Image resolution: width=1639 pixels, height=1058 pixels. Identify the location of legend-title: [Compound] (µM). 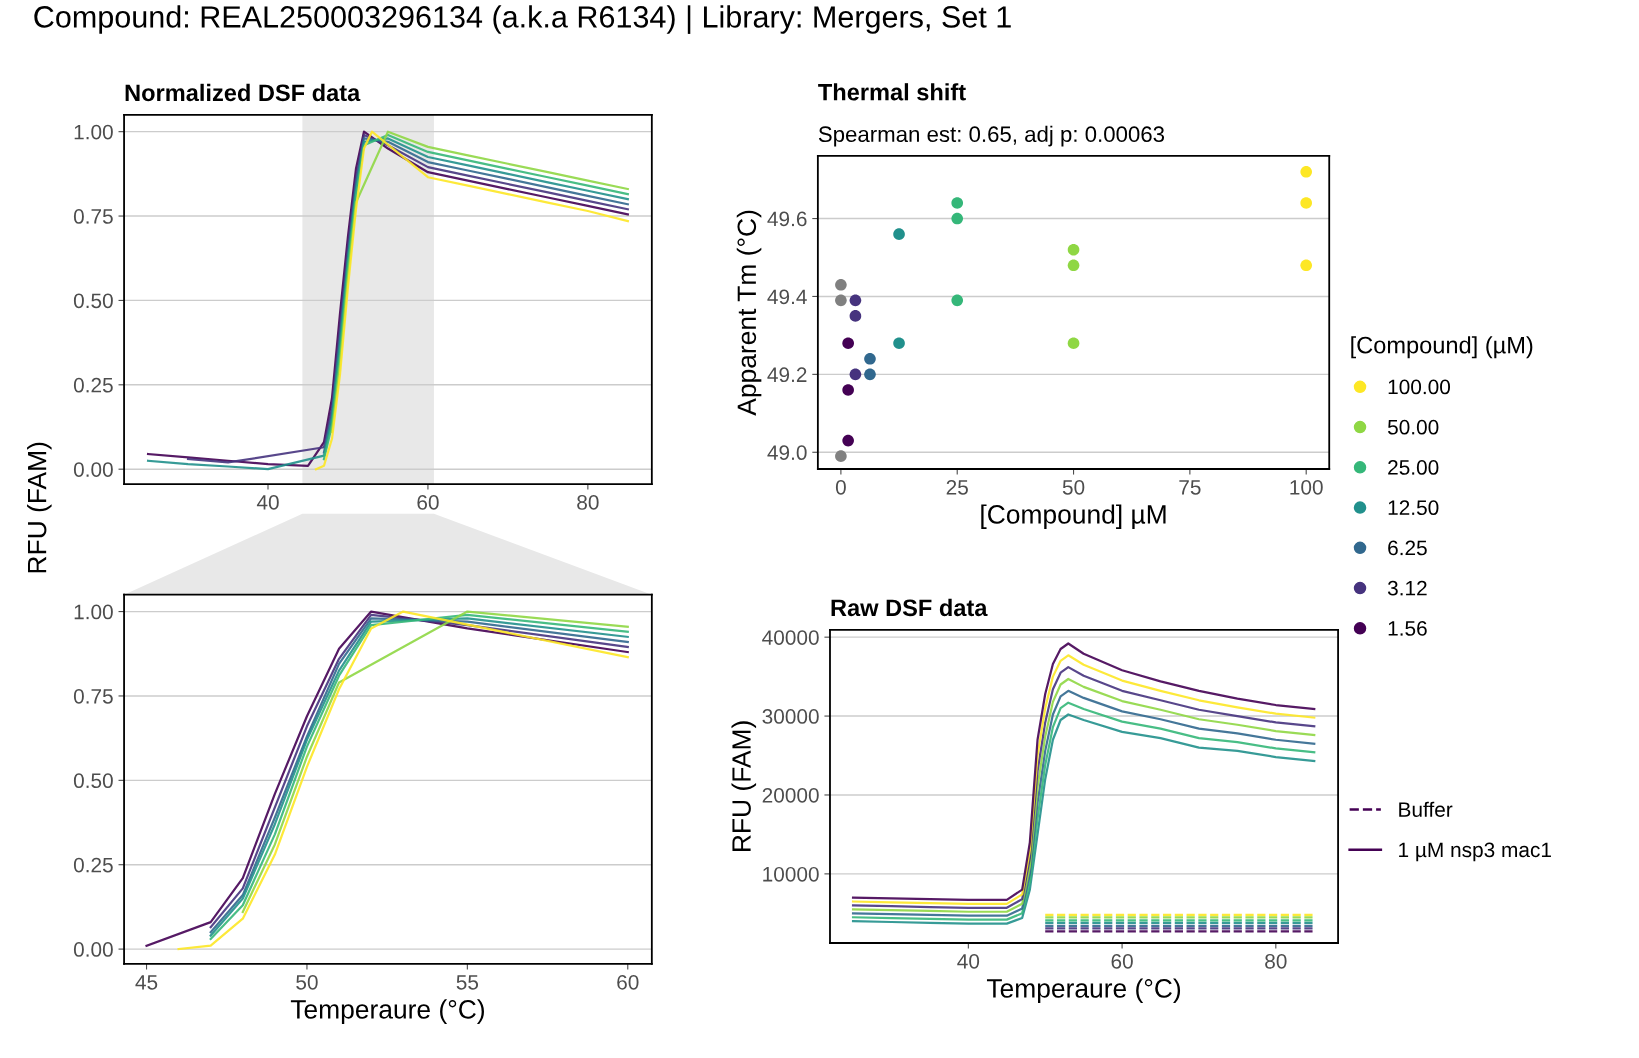
(1442, 347).